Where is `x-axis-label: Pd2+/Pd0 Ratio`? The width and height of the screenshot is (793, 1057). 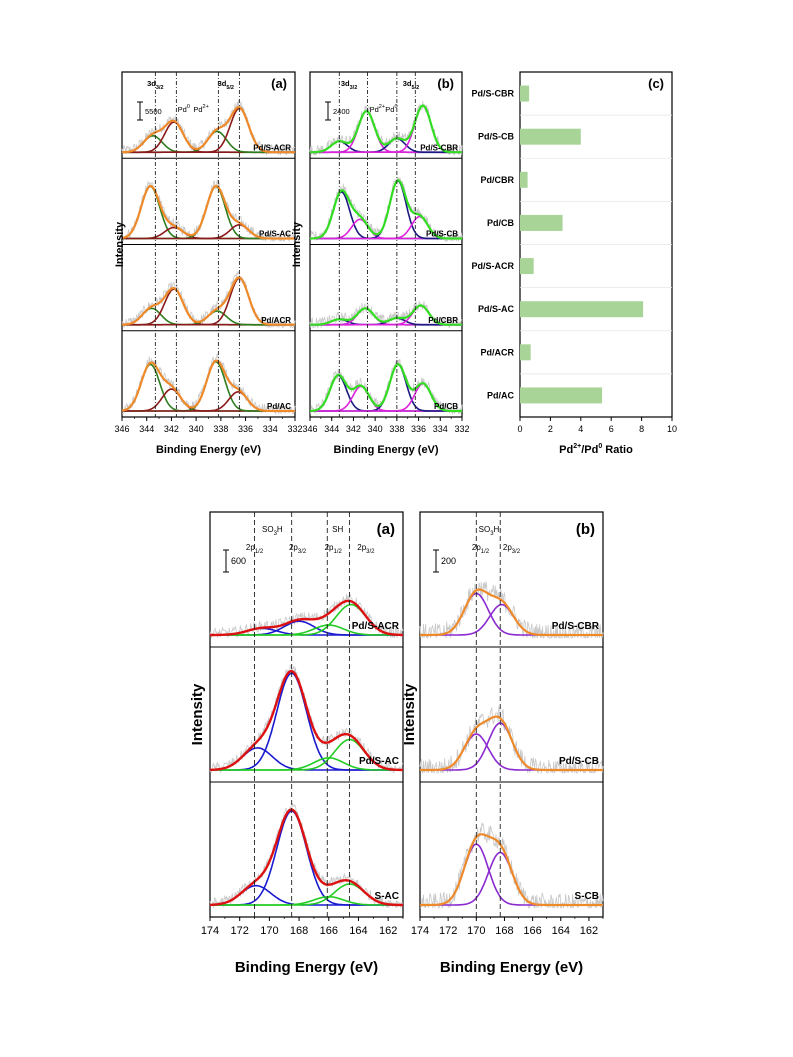
x-axis-label: Pd2+/Pd0 Ratio is located at coordinates (596, 449).